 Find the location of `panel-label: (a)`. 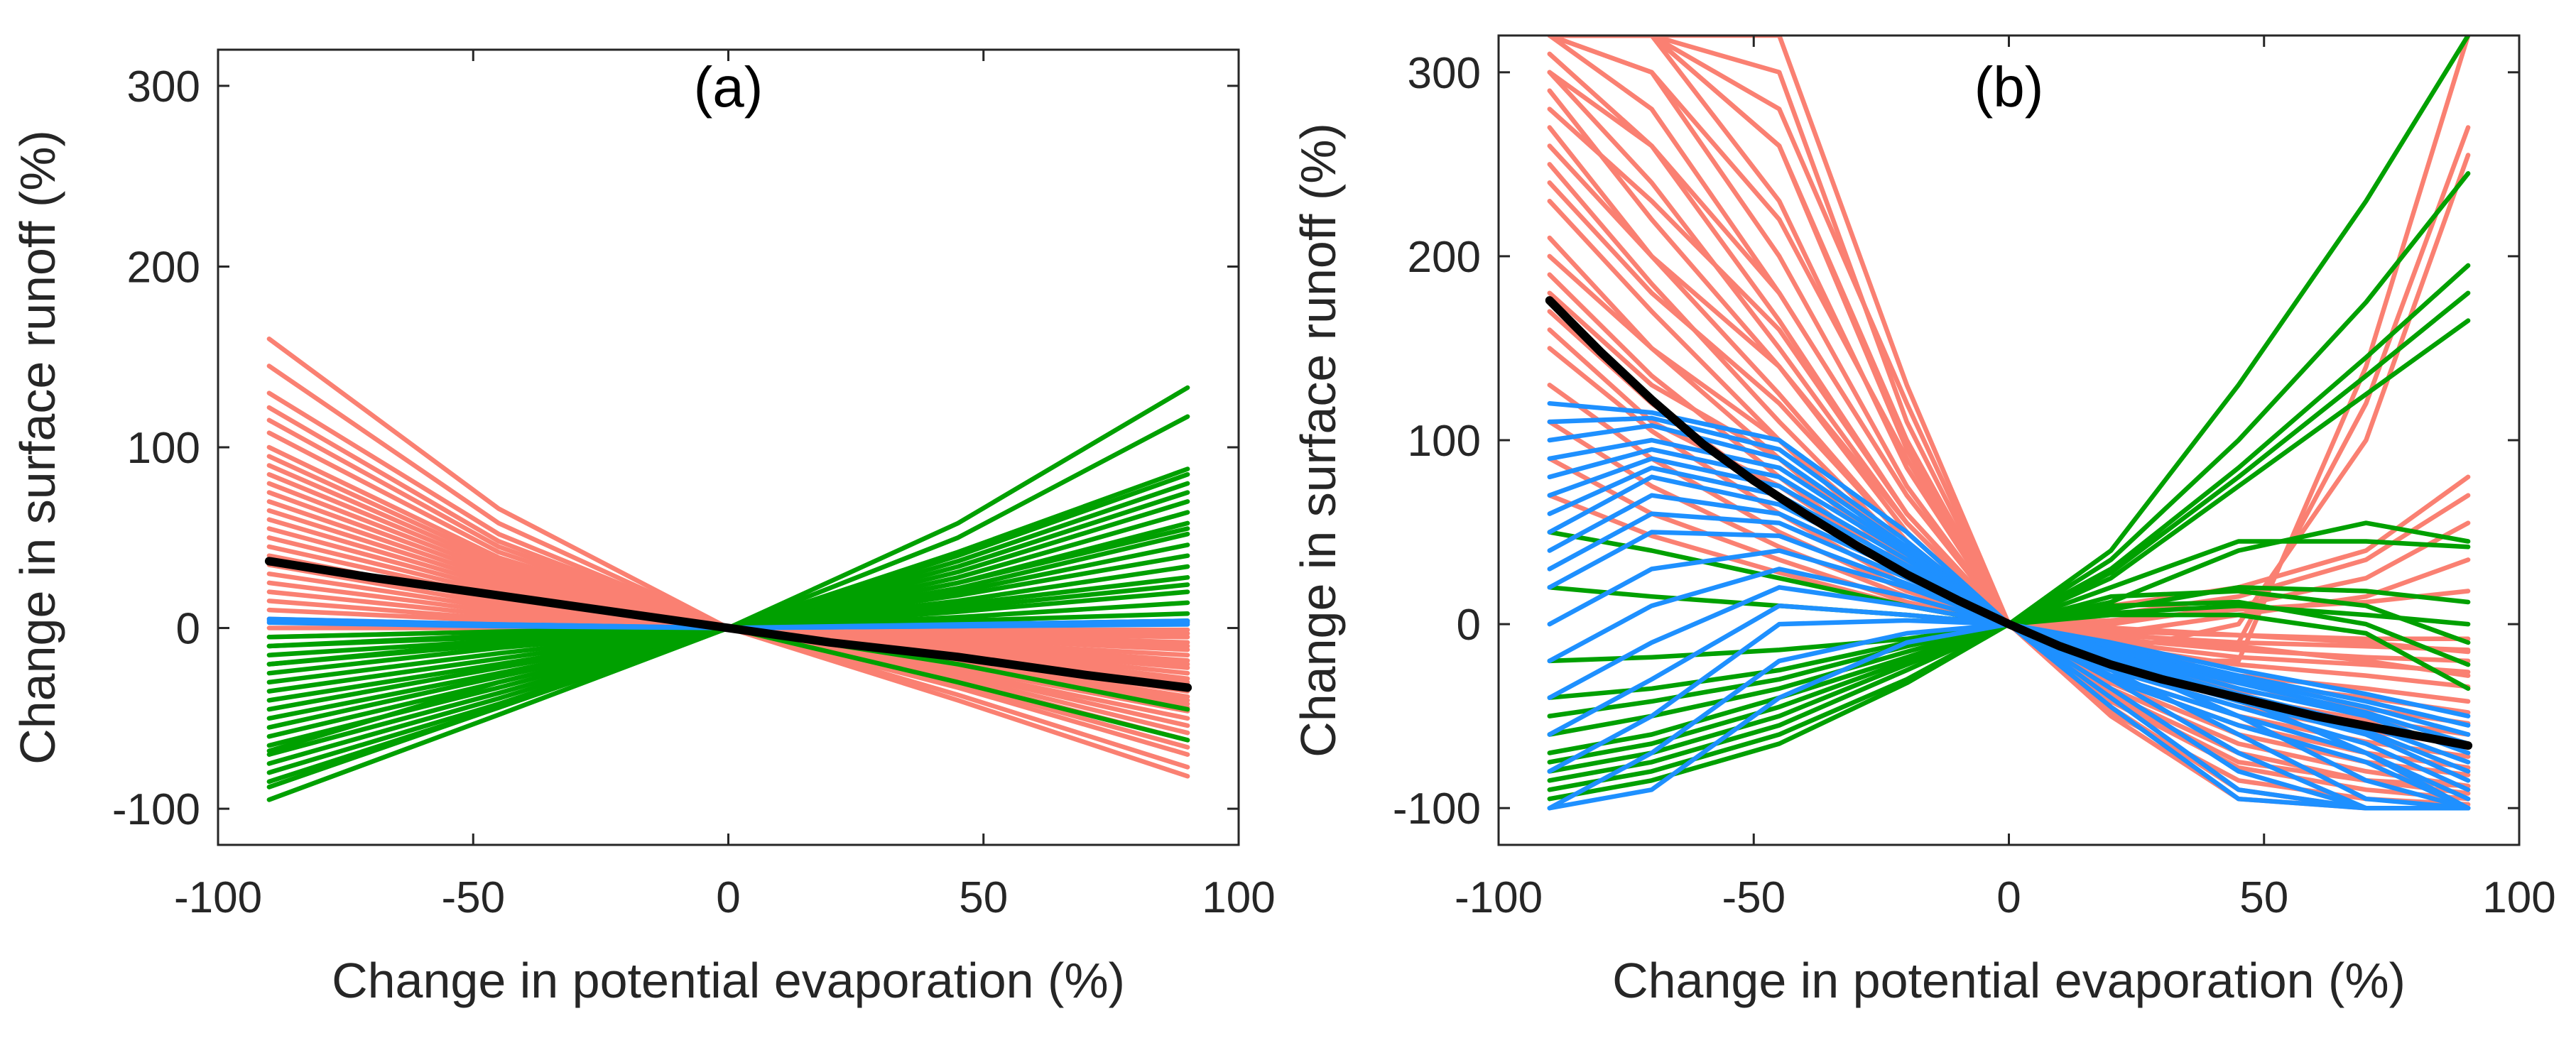

panel-label: (a) is located at coordinates (729, 87).